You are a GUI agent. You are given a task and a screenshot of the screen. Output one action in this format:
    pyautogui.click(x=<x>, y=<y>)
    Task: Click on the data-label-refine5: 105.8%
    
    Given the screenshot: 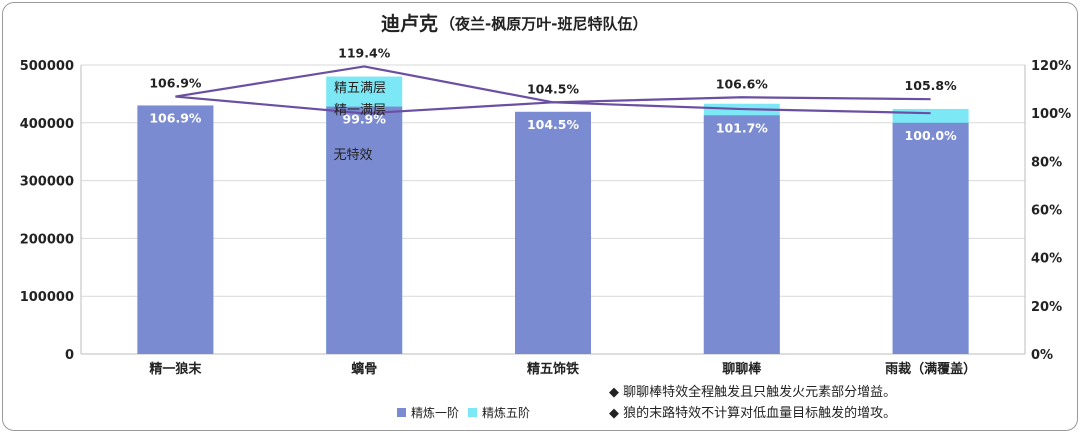 What is the action you would take?
    pyautogui.click(x=931, y=85)
    